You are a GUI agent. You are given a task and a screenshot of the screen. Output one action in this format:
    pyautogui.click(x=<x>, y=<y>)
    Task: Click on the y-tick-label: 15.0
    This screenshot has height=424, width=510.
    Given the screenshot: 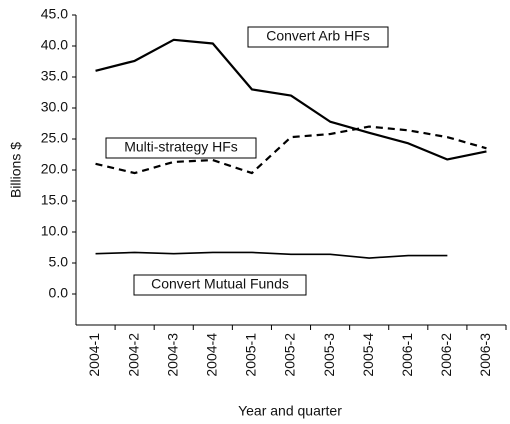 What is the action you would take?
    pyautogui.click(x=54, y=200)
    